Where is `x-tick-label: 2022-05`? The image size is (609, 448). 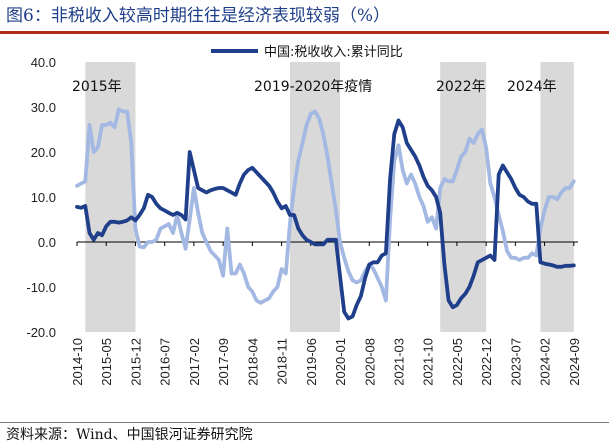 x-tick-label: 2022-05 is located at coordinates (457, 362).